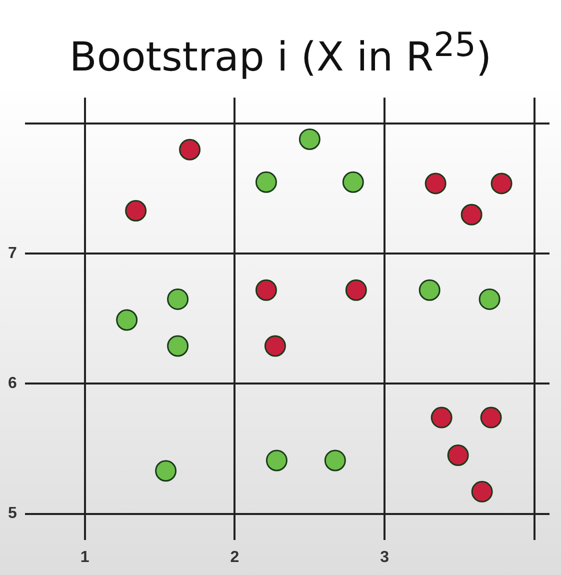 The width and height of the screenshot is (561, 575). Describe the element at coordinates (85, 557) in the screenshot. I see `x-tick-label: 1` at that location.